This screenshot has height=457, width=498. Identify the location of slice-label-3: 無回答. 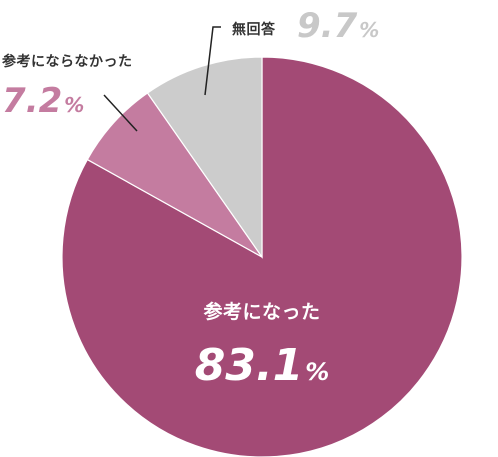
(254, 29).